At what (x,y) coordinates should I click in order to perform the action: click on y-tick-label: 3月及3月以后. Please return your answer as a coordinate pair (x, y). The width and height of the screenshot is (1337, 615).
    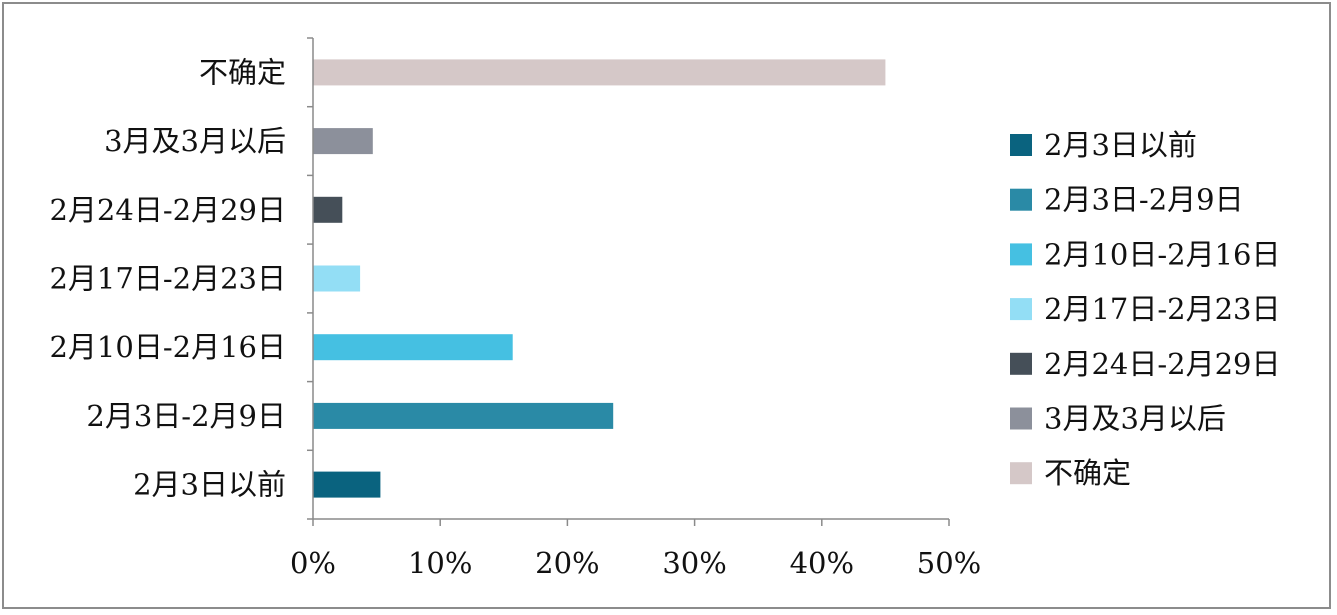
    Looking at the image, I should click on (195, 141).